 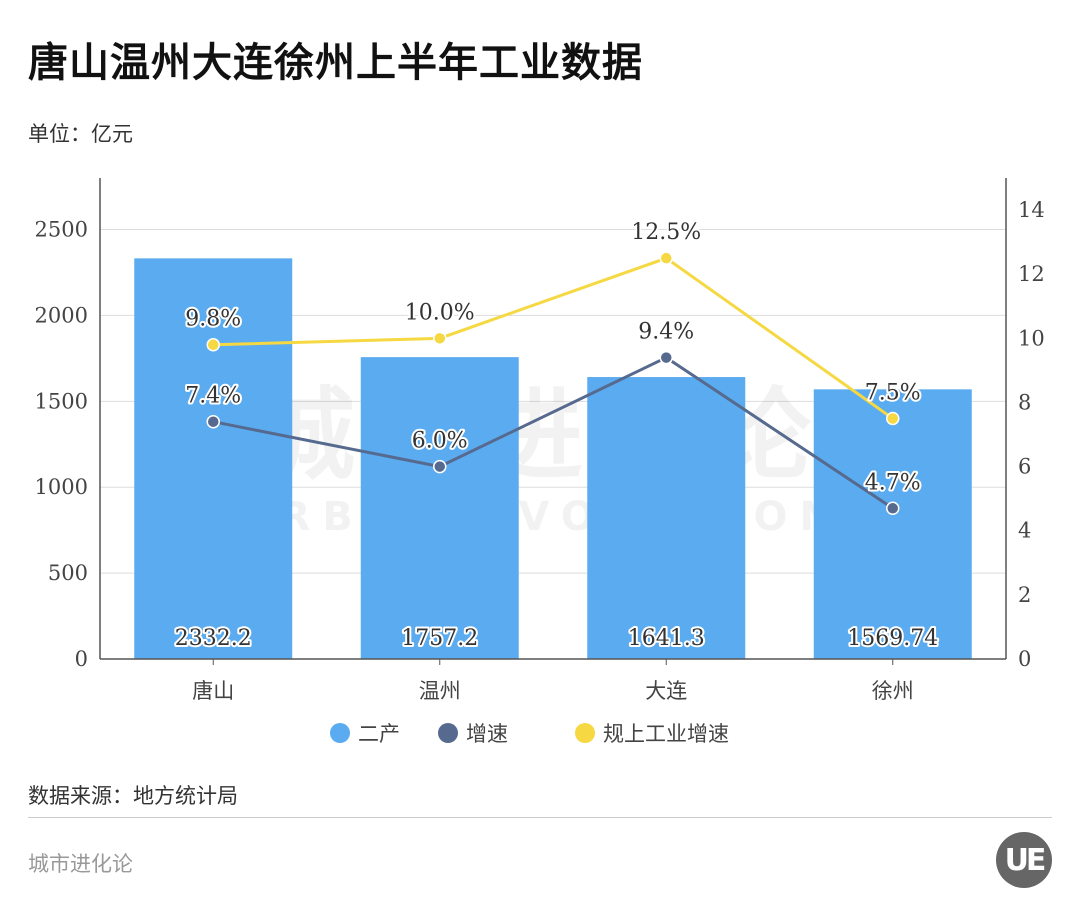 I want to click on point-label: 12.5%, so click(x=666, y=232).